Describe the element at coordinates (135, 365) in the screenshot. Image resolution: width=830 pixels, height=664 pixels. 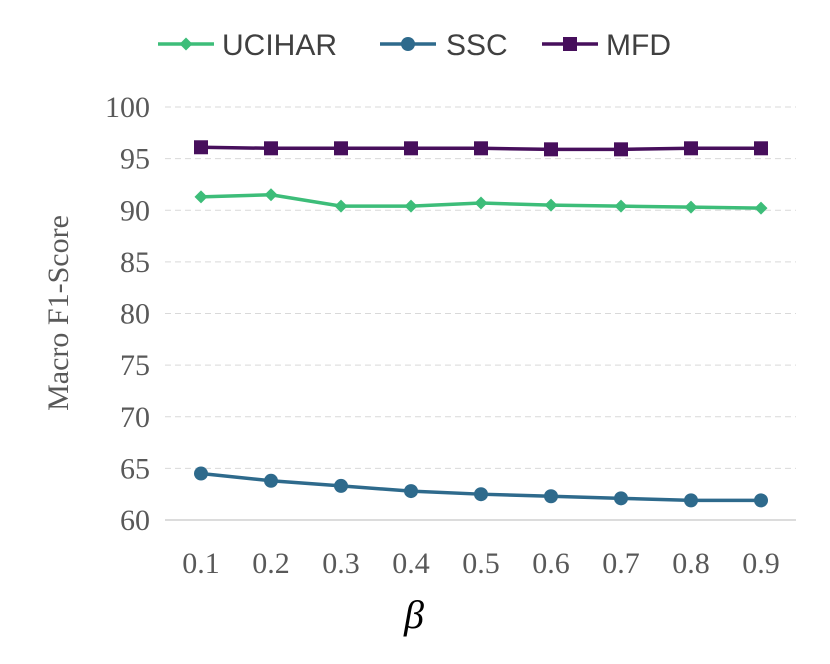
I see `y-tick-label: 75` at that location.